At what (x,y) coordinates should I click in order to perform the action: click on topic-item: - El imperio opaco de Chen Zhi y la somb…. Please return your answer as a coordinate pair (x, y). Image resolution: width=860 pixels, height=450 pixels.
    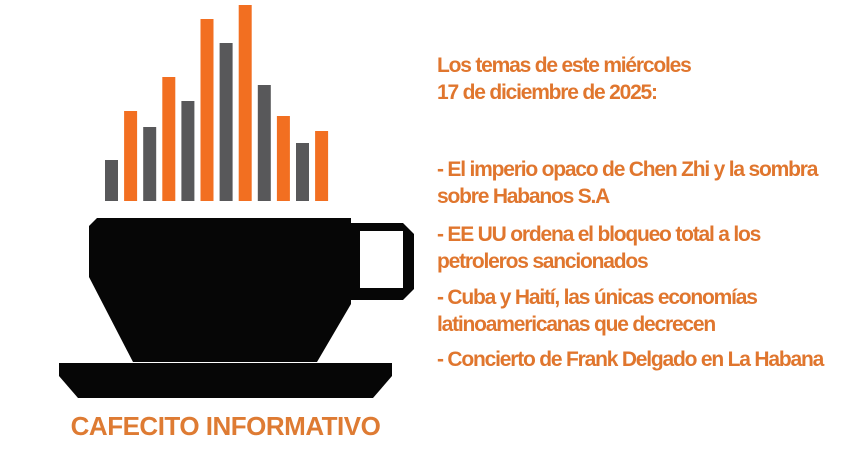
    Looking at the image, I should click on (627, 183).